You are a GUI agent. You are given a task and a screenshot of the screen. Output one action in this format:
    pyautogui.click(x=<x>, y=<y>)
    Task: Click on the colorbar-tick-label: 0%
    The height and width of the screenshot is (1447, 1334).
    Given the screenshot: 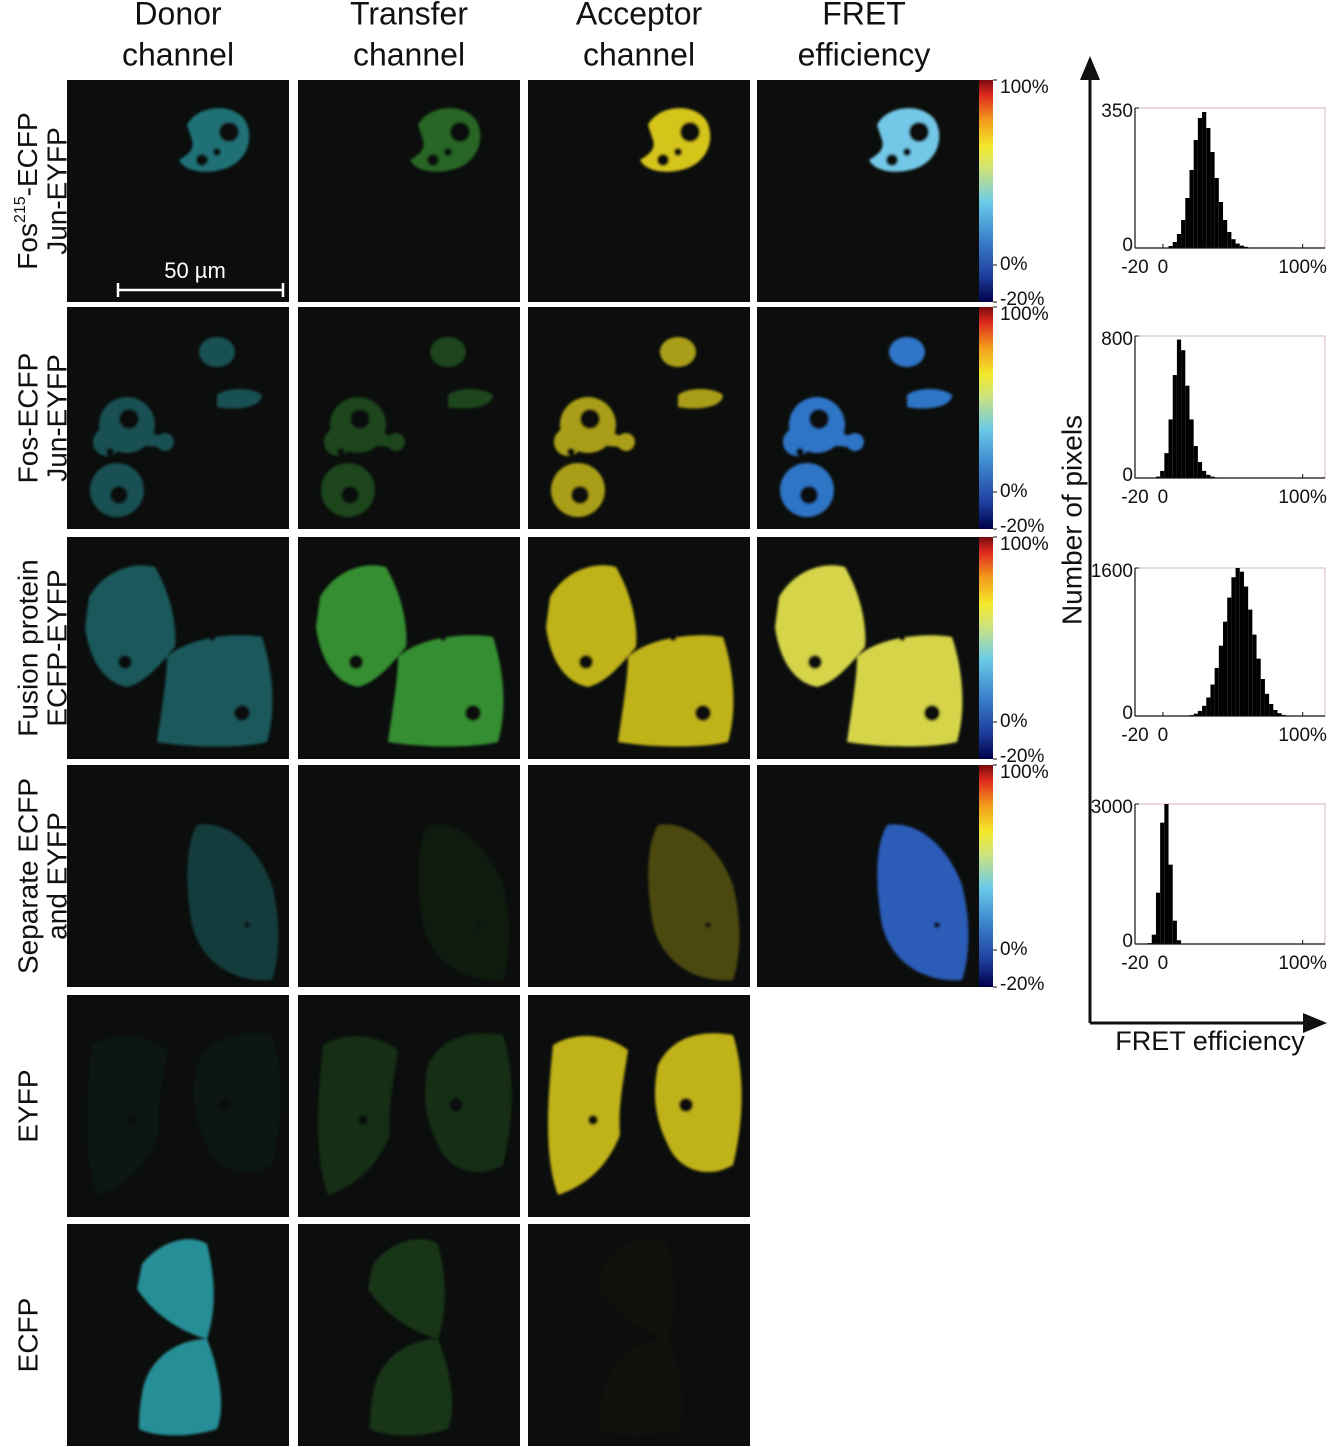 What is the action you would take?
    pyautogui.click(x=1014, y=949)
    